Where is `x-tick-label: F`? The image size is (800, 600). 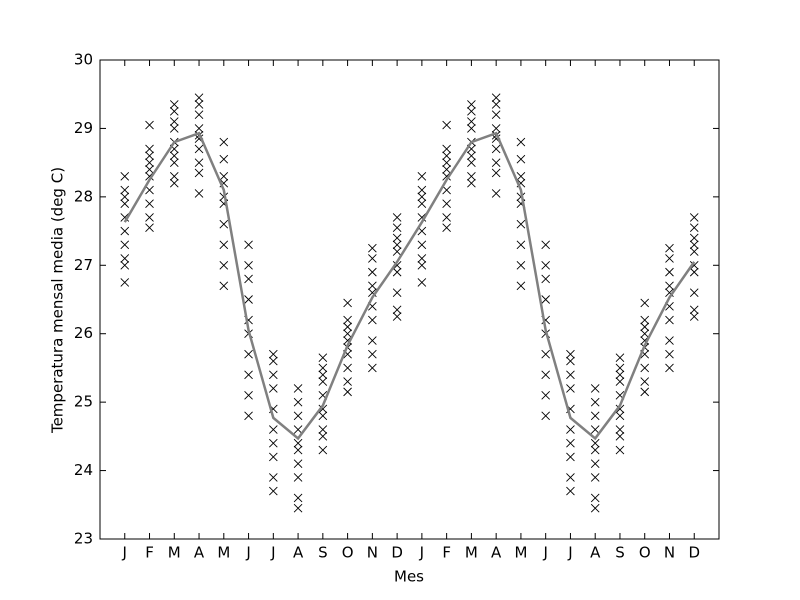 x-tick-label: F is located at coordinates (446, 553).